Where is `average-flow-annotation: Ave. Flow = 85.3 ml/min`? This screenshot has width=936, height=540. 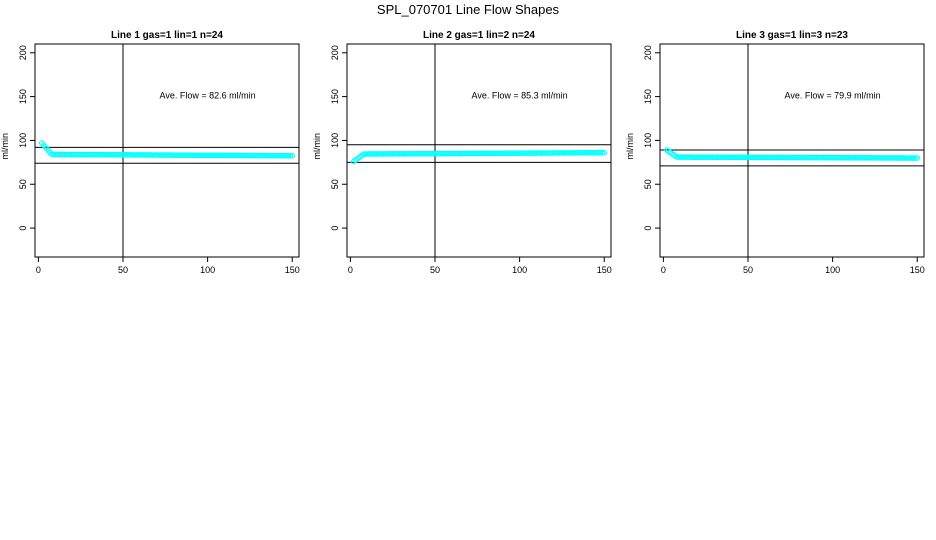 average-flow-annotation: Ave. Flow = 85.3 ml/min is located at coordinates (520, 95).